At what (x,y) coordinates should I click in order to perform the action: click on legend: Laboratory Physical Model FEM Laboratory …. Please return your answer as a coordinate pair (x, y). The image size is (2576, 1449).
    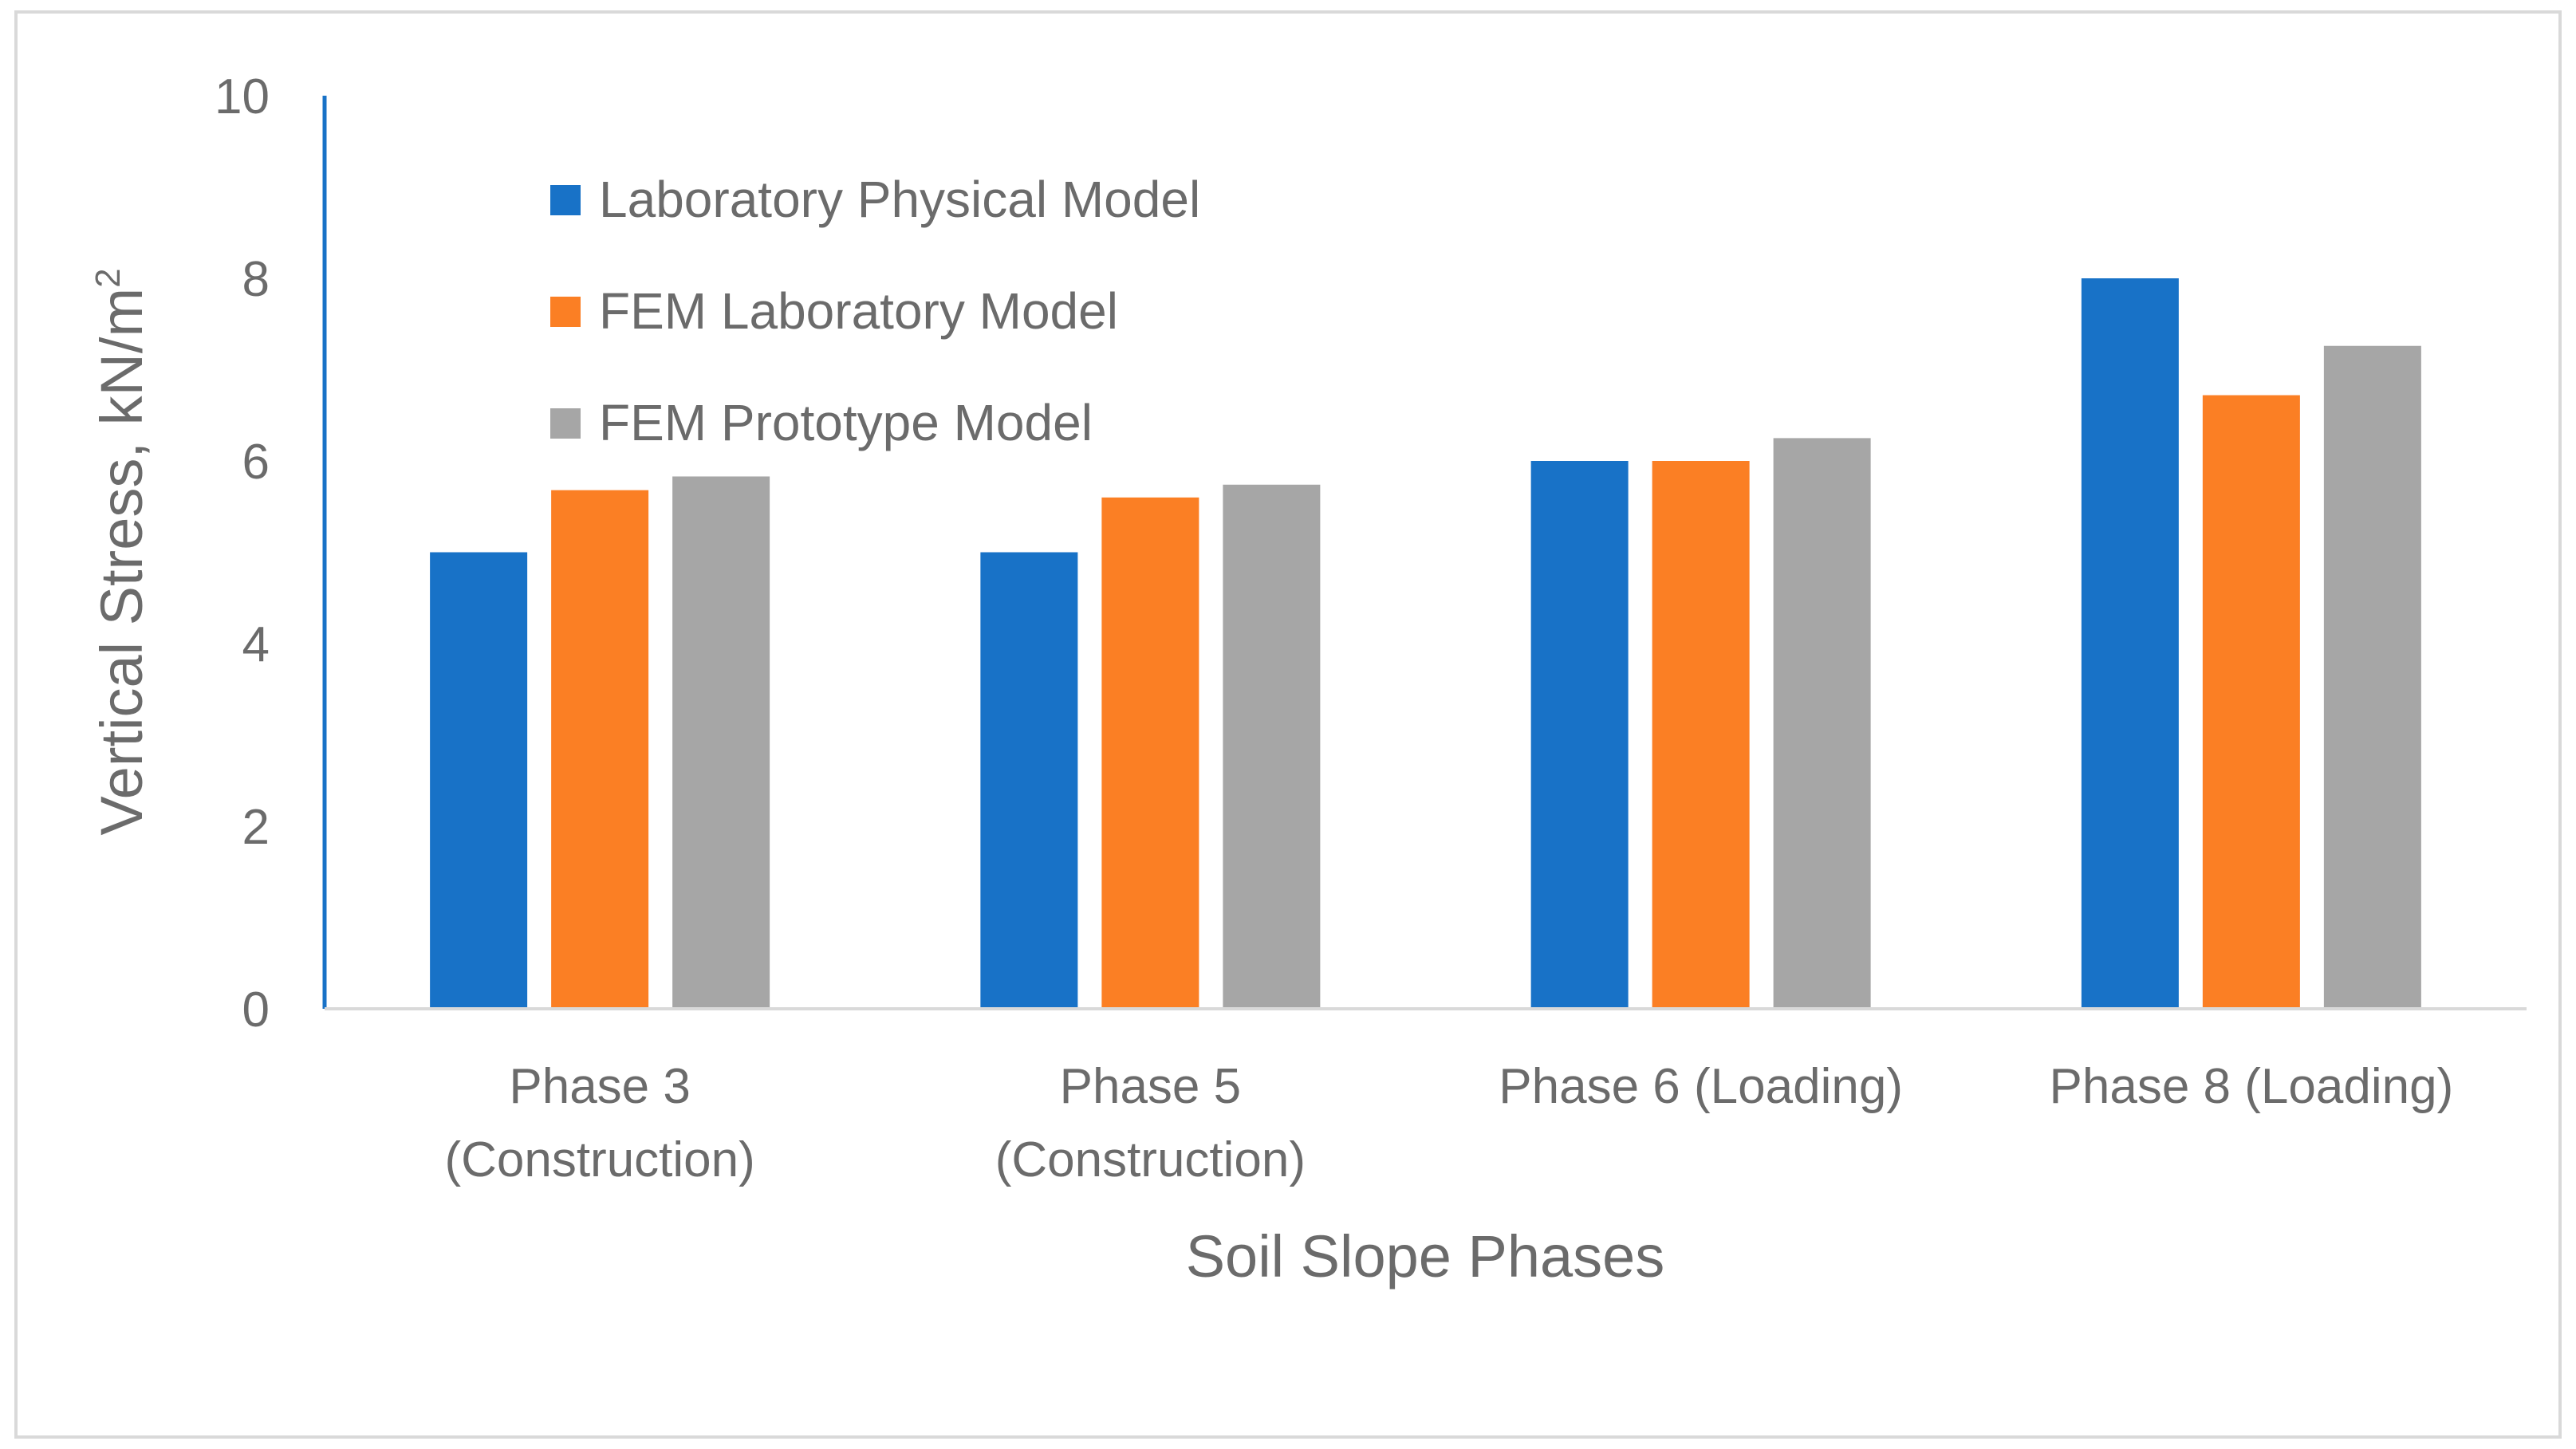
    Looking at the image, I should click on (875, 311).